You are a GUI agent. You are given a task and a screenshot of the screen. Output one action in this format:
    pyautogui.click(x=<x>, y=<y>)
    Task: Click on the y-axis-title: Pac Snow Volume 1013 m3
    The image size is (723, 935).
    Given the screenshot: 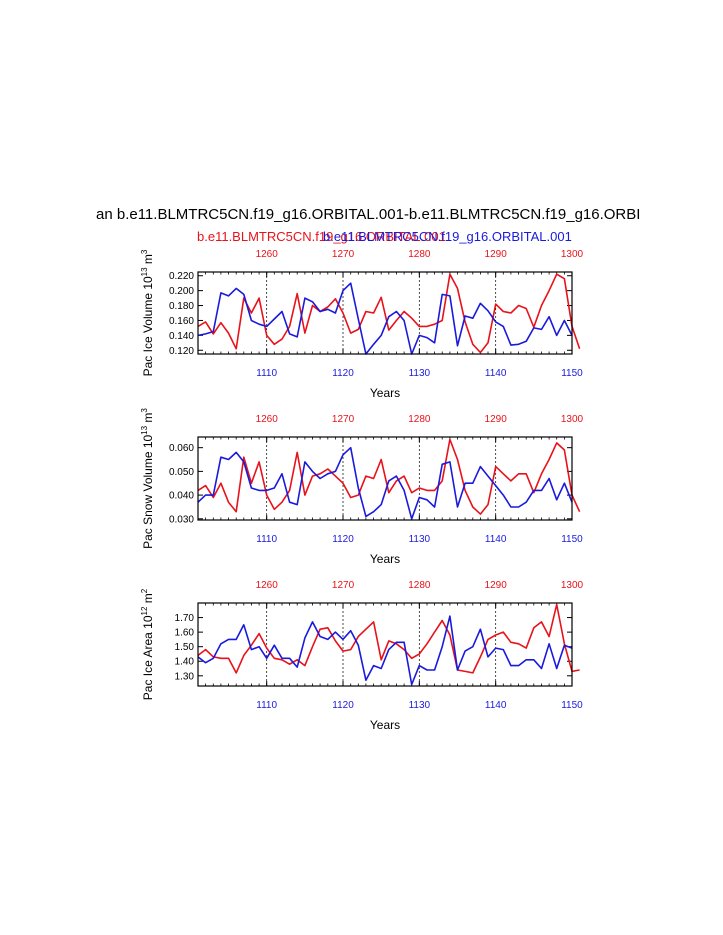 What is the action you would take?
    pyautogui.click(x=147, y=478)
    